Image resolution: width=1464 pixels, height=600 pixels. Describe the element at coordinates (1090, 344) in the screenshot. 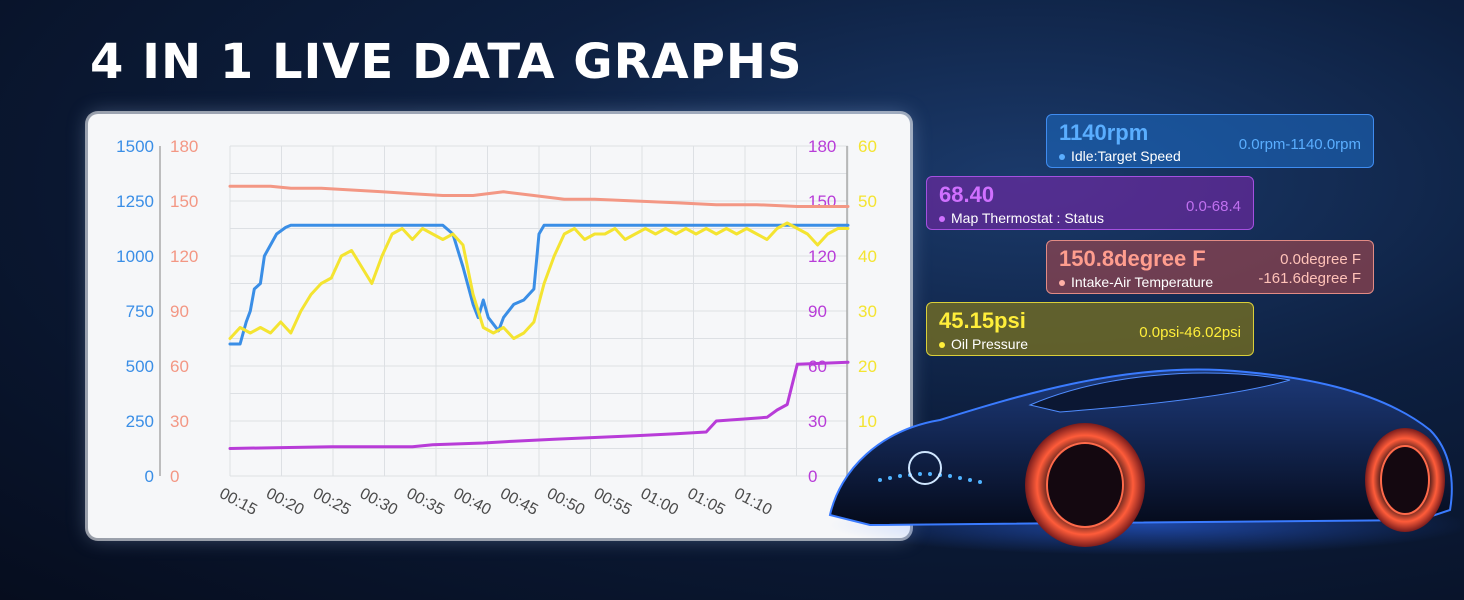

I see `card-label: Oil Pressure` at that location.